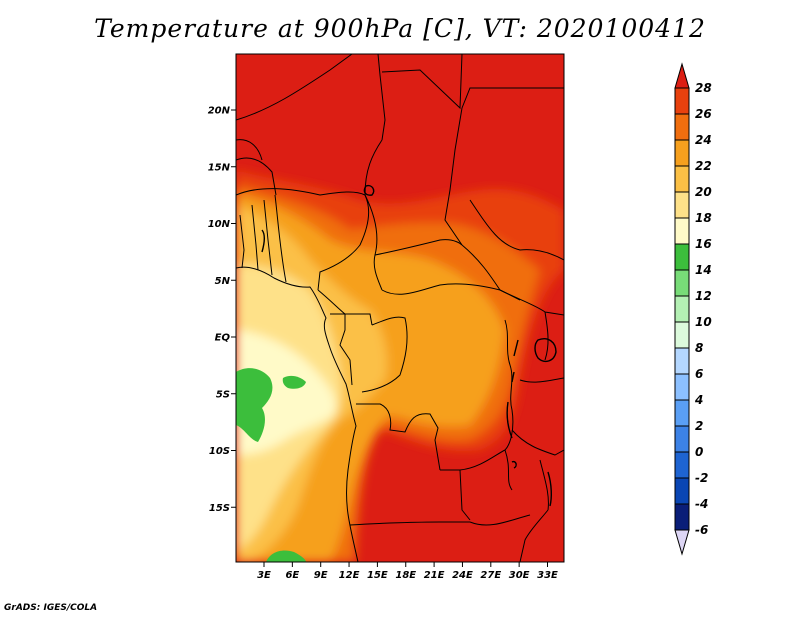 This screenshot has height=618, width=800. I want to click on border-chad-sudan, so click(453, 176).